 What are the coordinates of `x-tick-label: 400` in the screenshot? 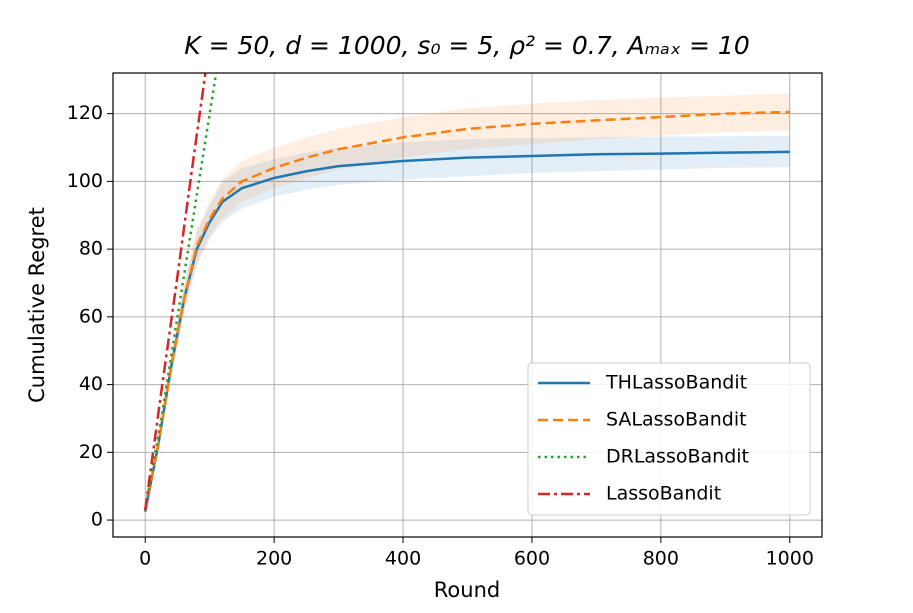 It's located at (403, 559).